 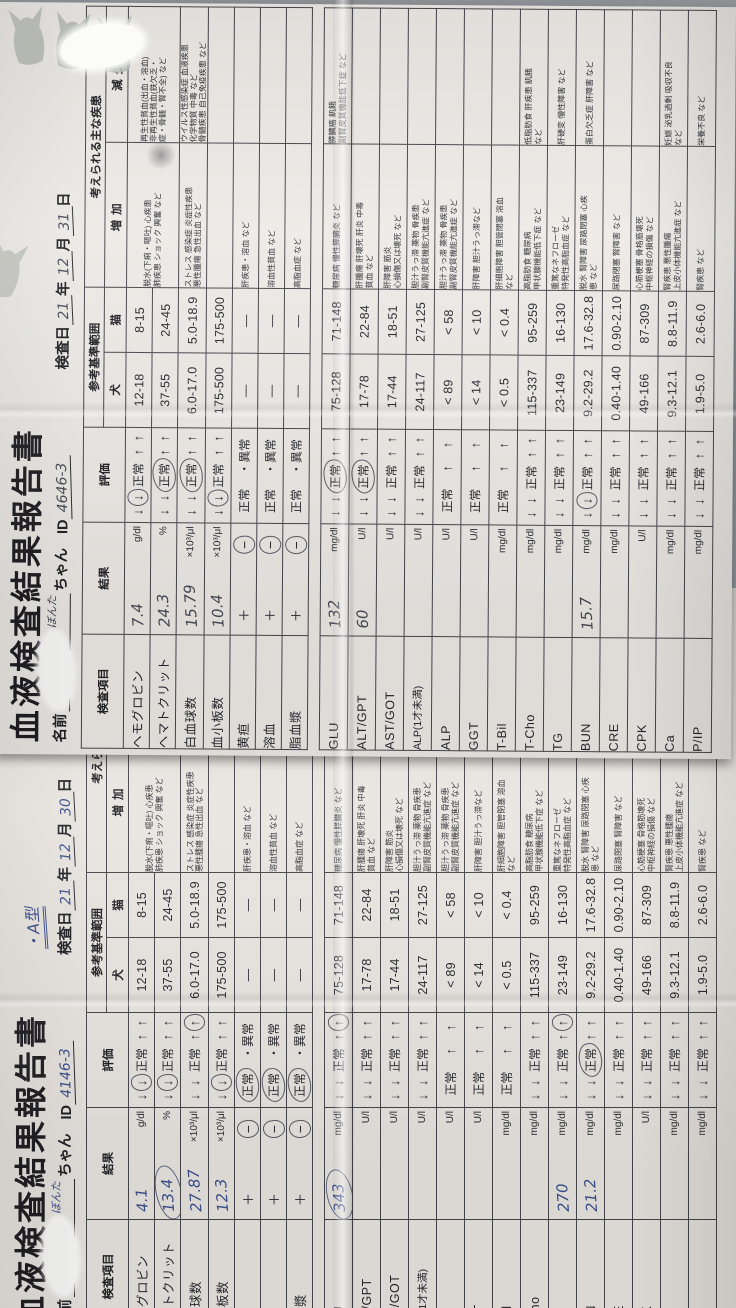 What do you see at coordinates (272, 216) in the screenshot?
I see `disease-increase: 溶血性貧血 など` at bounding box center [272, 216].